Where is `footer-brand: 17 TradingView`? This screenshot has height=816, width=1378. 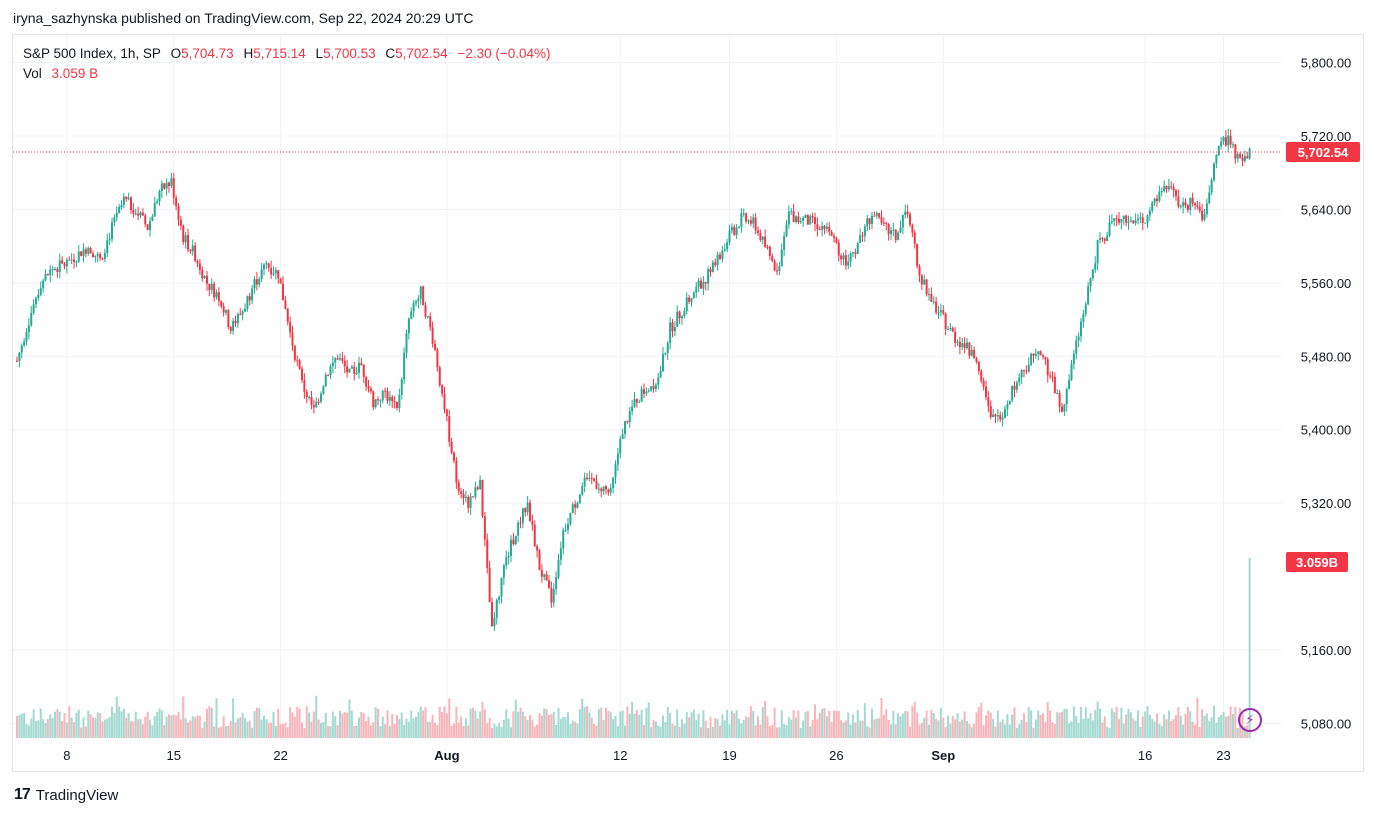
footer-brand: 17 TradingView is located at coordinates (66, 795).